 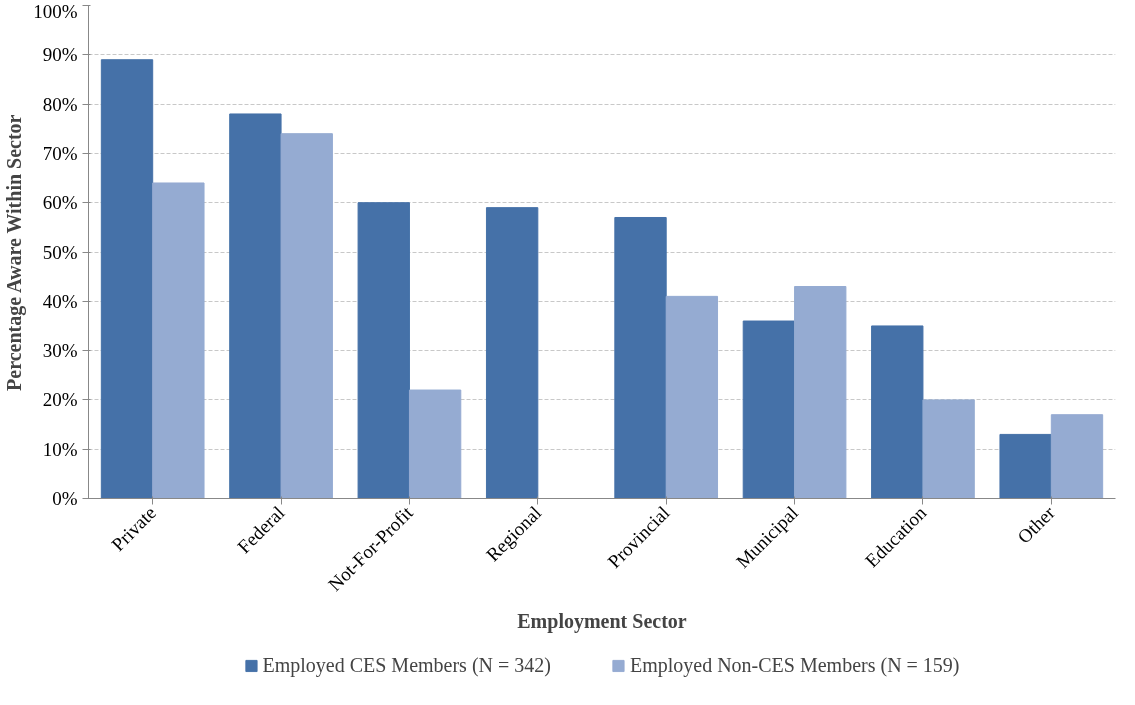 I want to click on y-tick-label: 10%, so click(x=60, y=449).